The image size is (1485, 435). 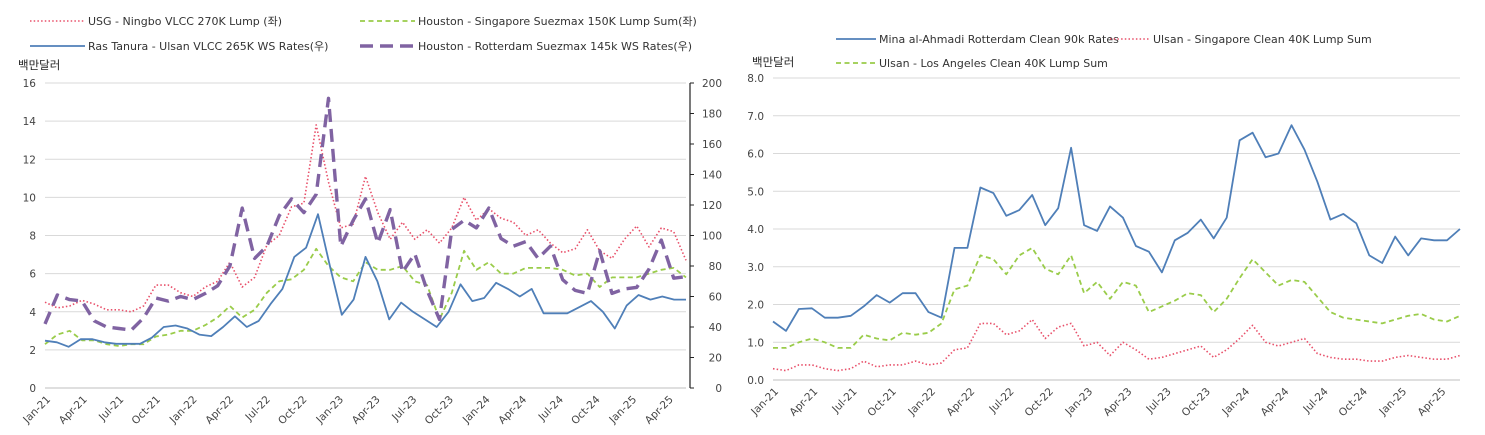 What do you see at coordinates (32, 237) in the screenshot?
I see `y-tick-label: 8` at bounding box center [32, 237].